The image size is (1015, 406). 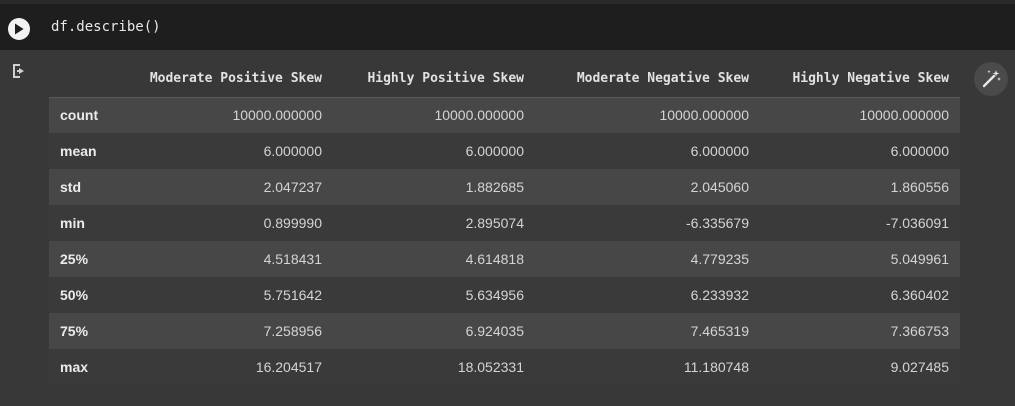 What do you see at coordinates (494, 223) in the screenshot?
I see `table-cell: 2.895074` at bounding box center [494, 223].